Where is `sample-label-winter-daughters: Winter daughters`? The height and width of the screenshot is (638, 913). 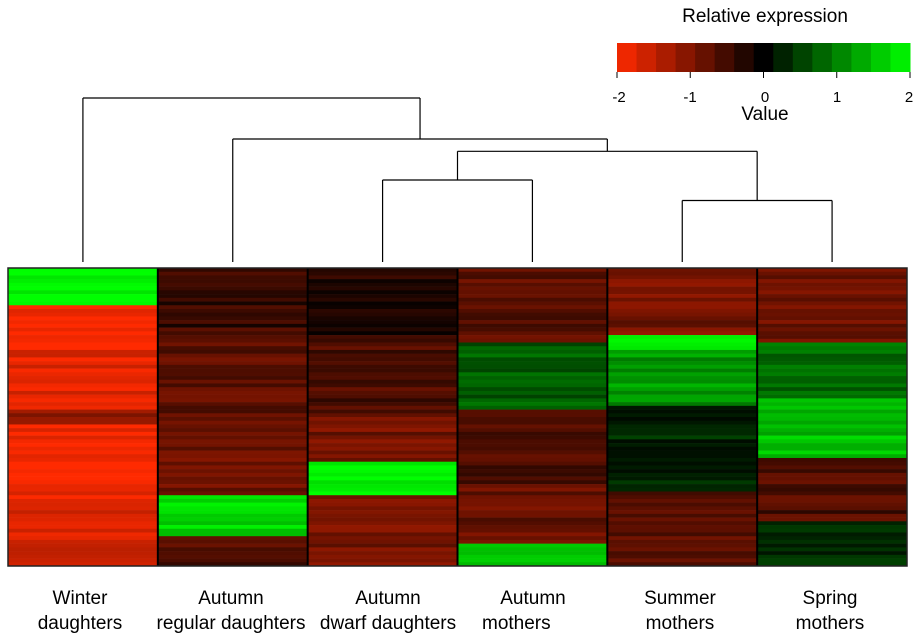 sample-label-winter-daughters: Winter daughters is located at coordinates (80, 611).